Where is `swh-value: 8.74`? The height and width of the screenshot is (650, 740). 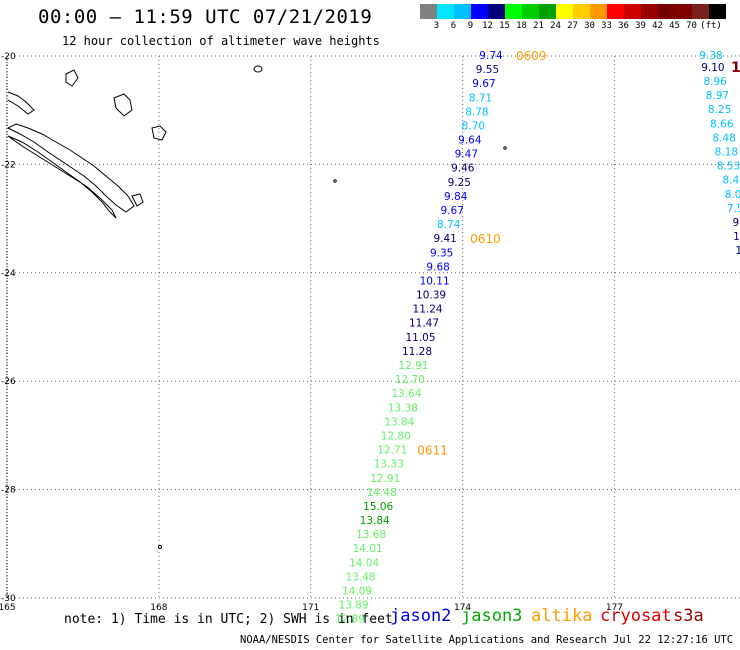
swh-value: 8.74 is located at coordinates (449, 225).